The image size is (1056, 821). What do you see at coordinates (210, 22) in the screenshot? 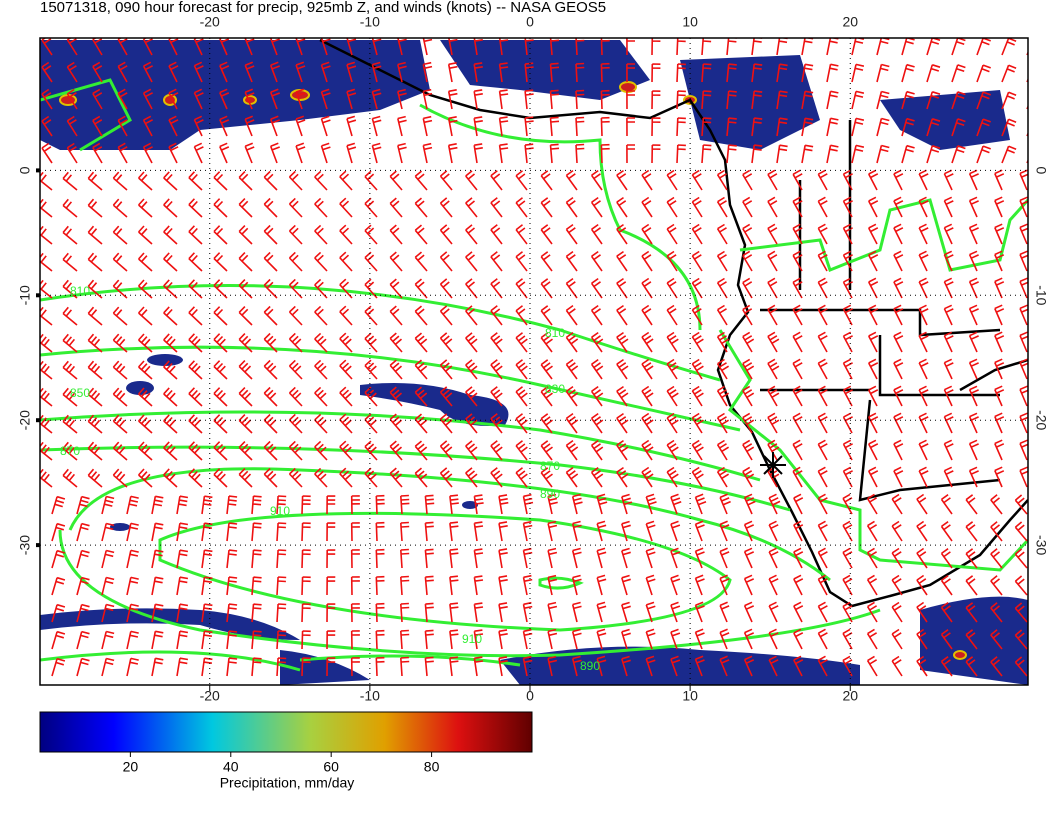
I see `x-tick-label-top: -20` at bounding box center [210, 22].